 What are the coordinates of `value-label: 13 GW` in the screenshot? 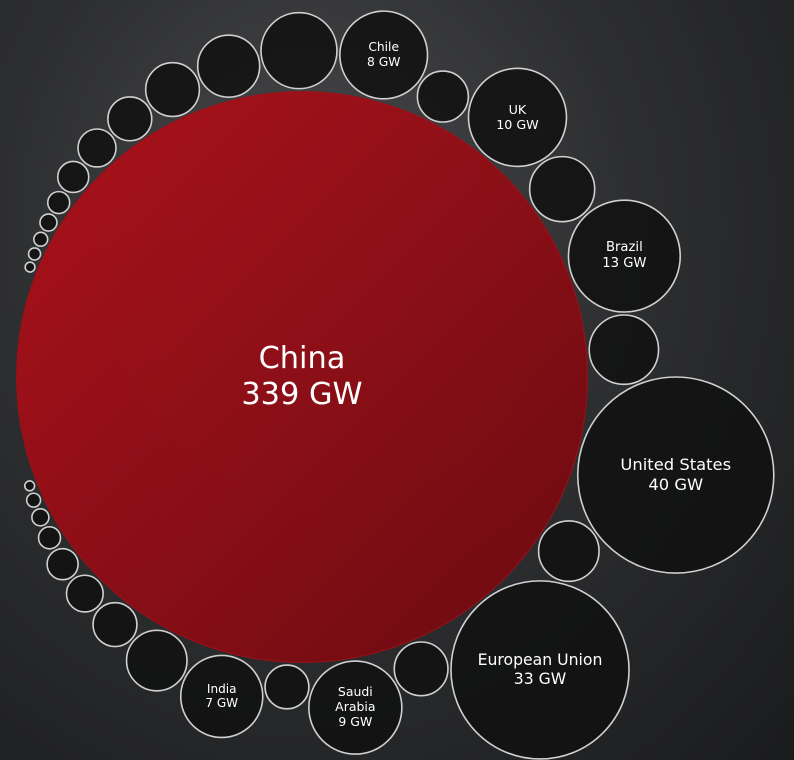 It's located at (624, 264).